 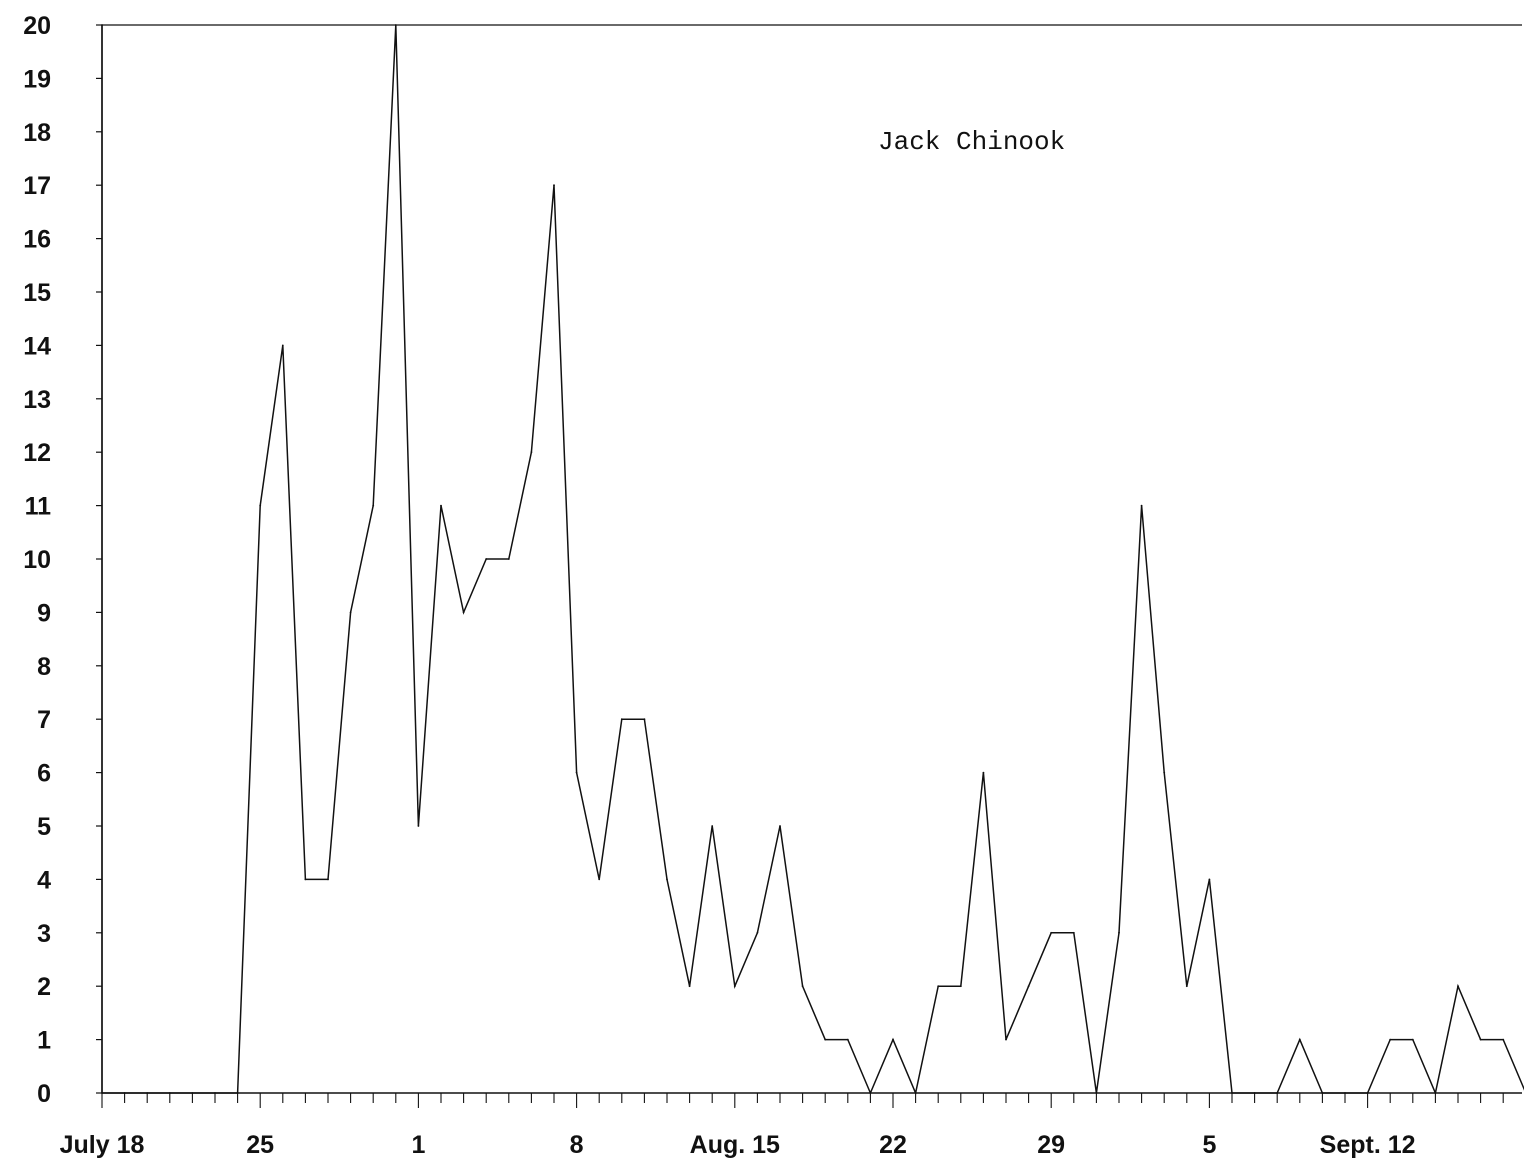 I want to click on y-tick-label: 13, so click(x=37, y=400).